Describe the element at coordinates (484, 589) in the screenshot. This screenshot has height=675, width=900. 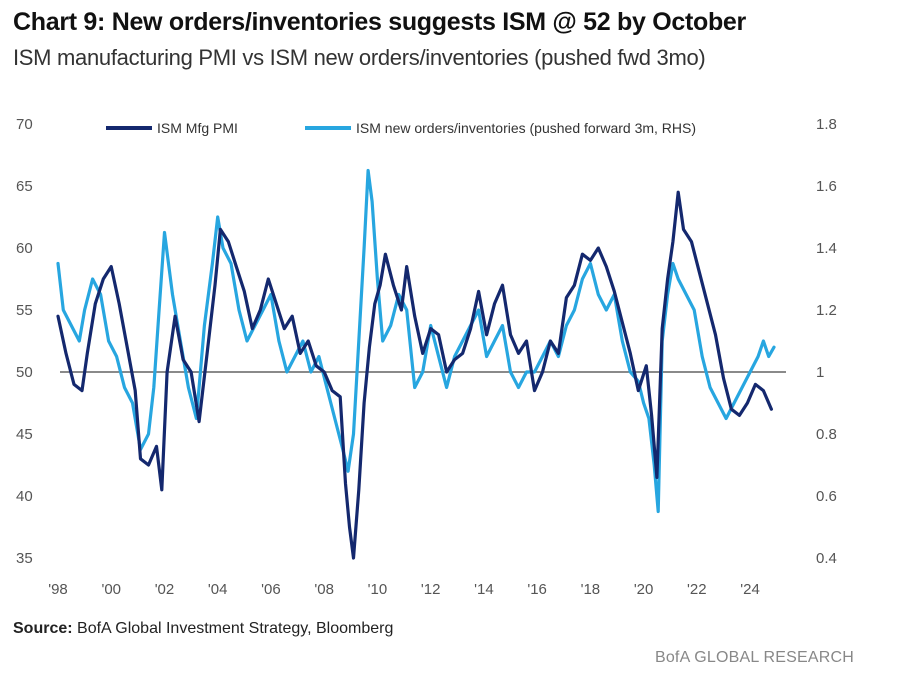
I see `x-tick-label: '14` at that location.